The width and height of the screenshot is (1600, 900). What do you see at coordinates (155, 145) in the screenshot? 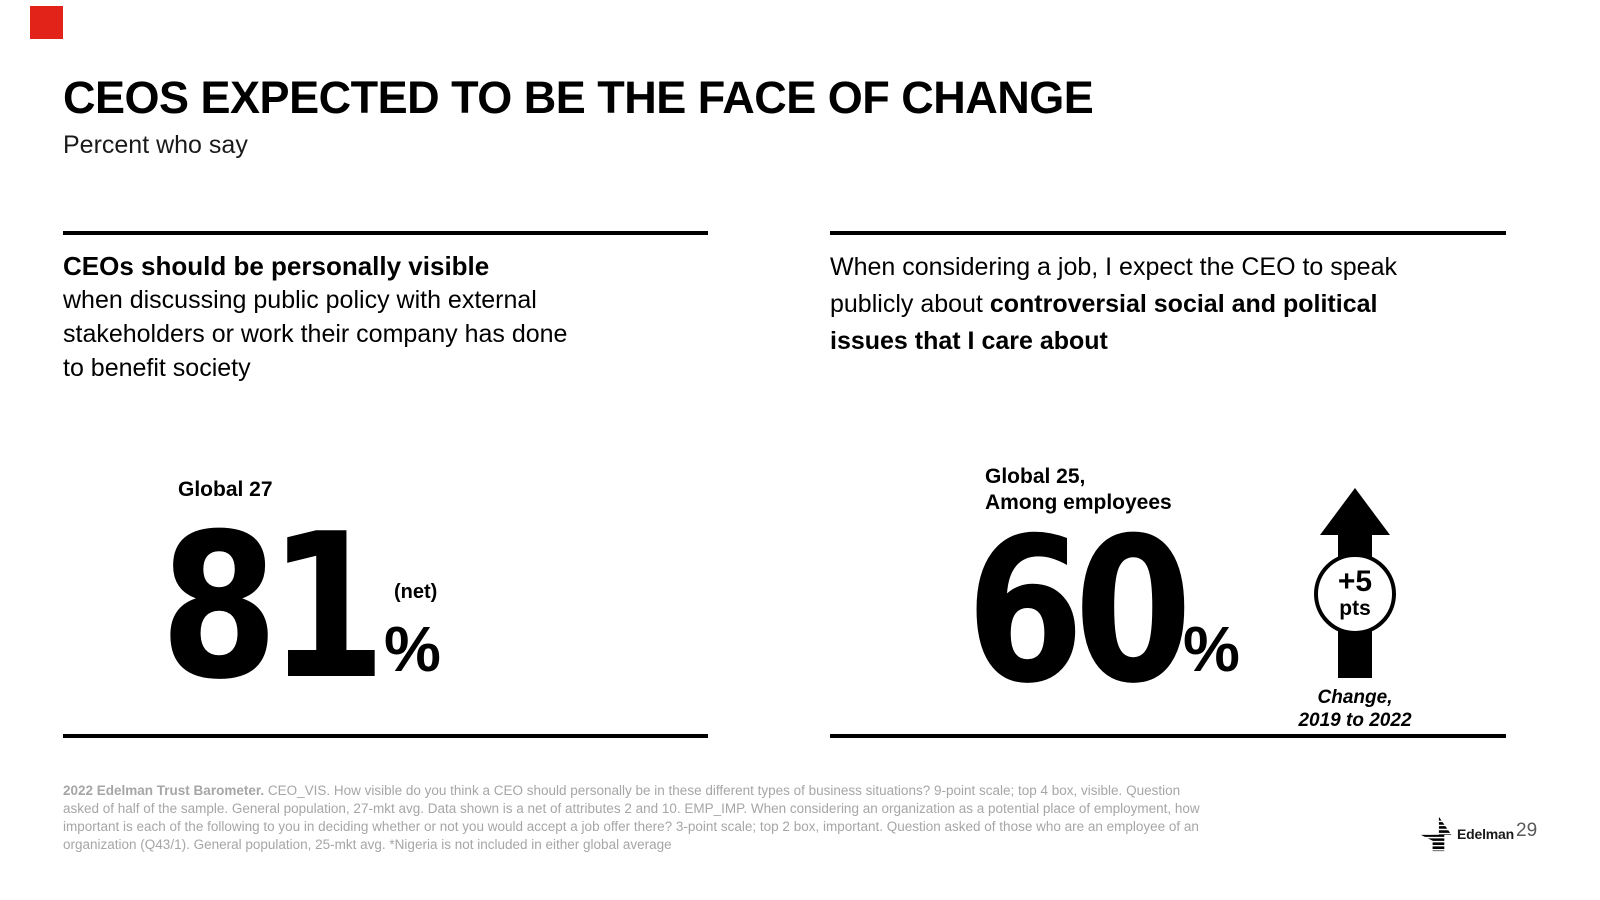
I see `page-subtitle: Percent who say` at bounding box center [155, 145].